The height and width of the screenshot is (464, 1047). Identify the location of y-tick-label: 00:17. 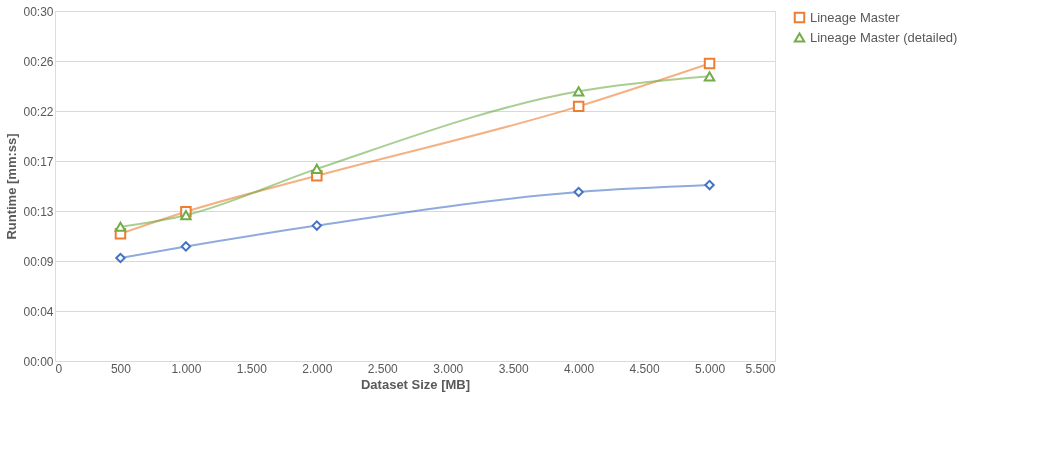
(38, 161).